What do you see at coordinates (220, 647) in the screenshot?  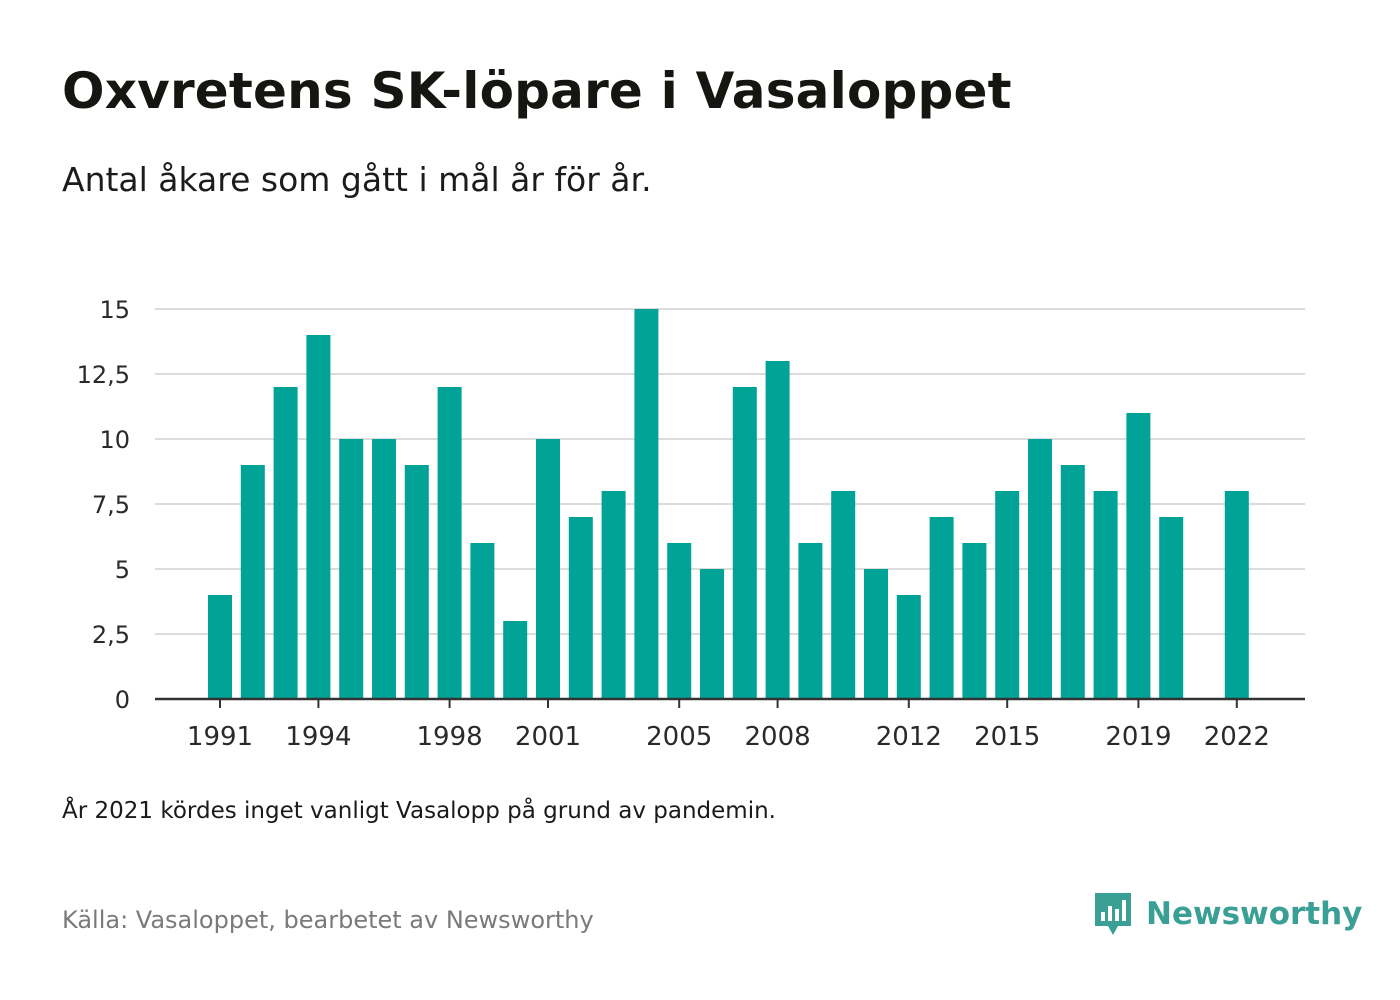 I see `bar-1991` at bounding box center [220, 647].